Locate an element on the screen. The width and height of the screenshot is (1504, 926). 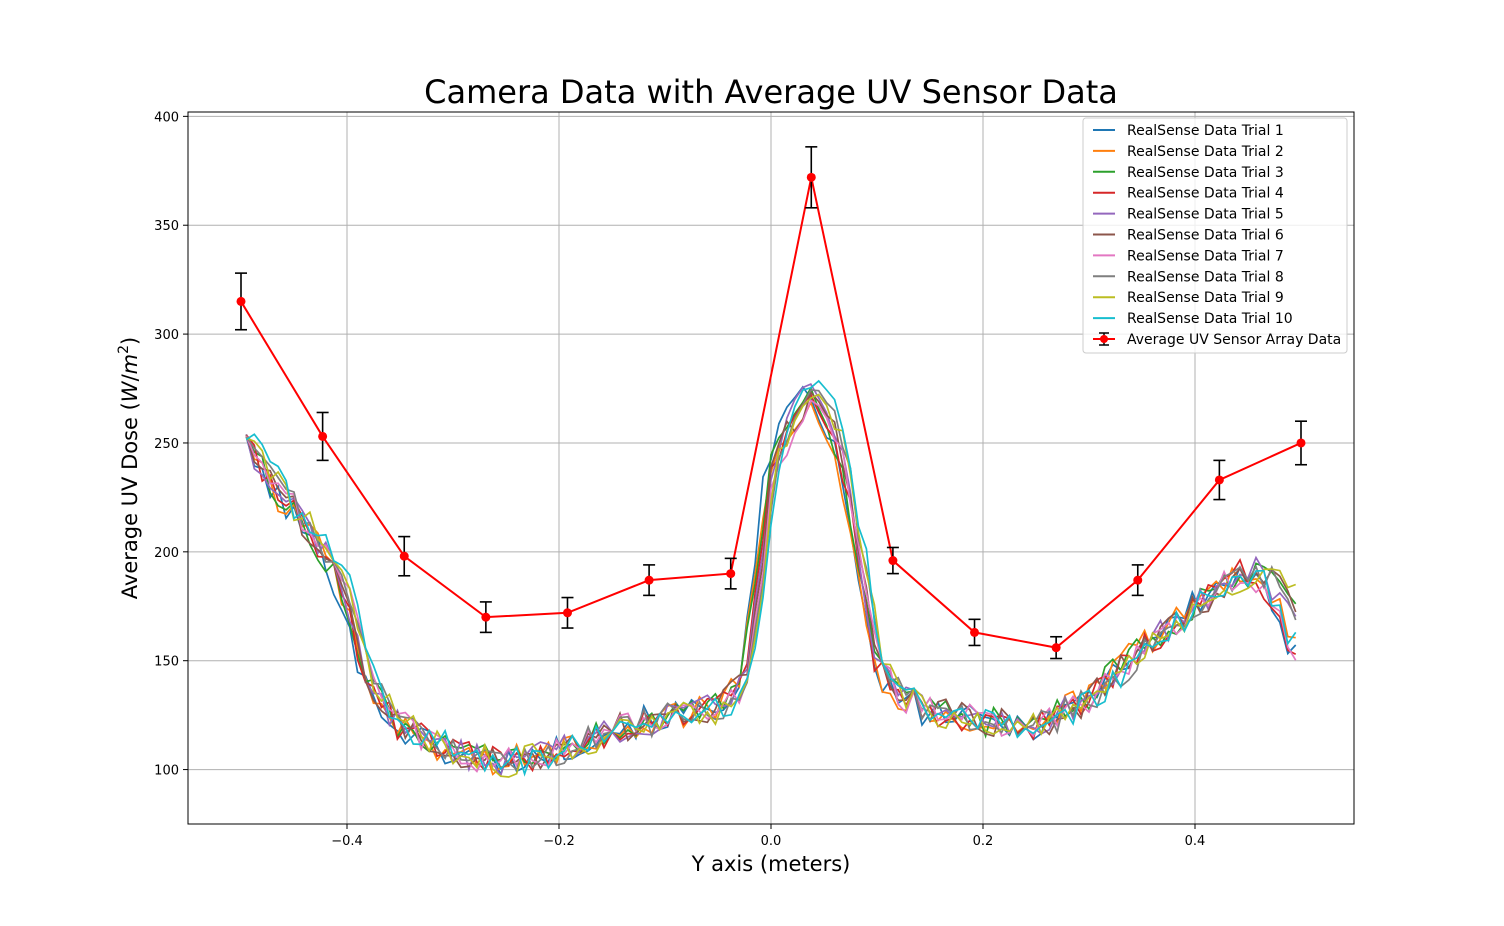
y-axis-ticks: 100 150 200 250 300 350 400 is located at coordinates (171, 444).